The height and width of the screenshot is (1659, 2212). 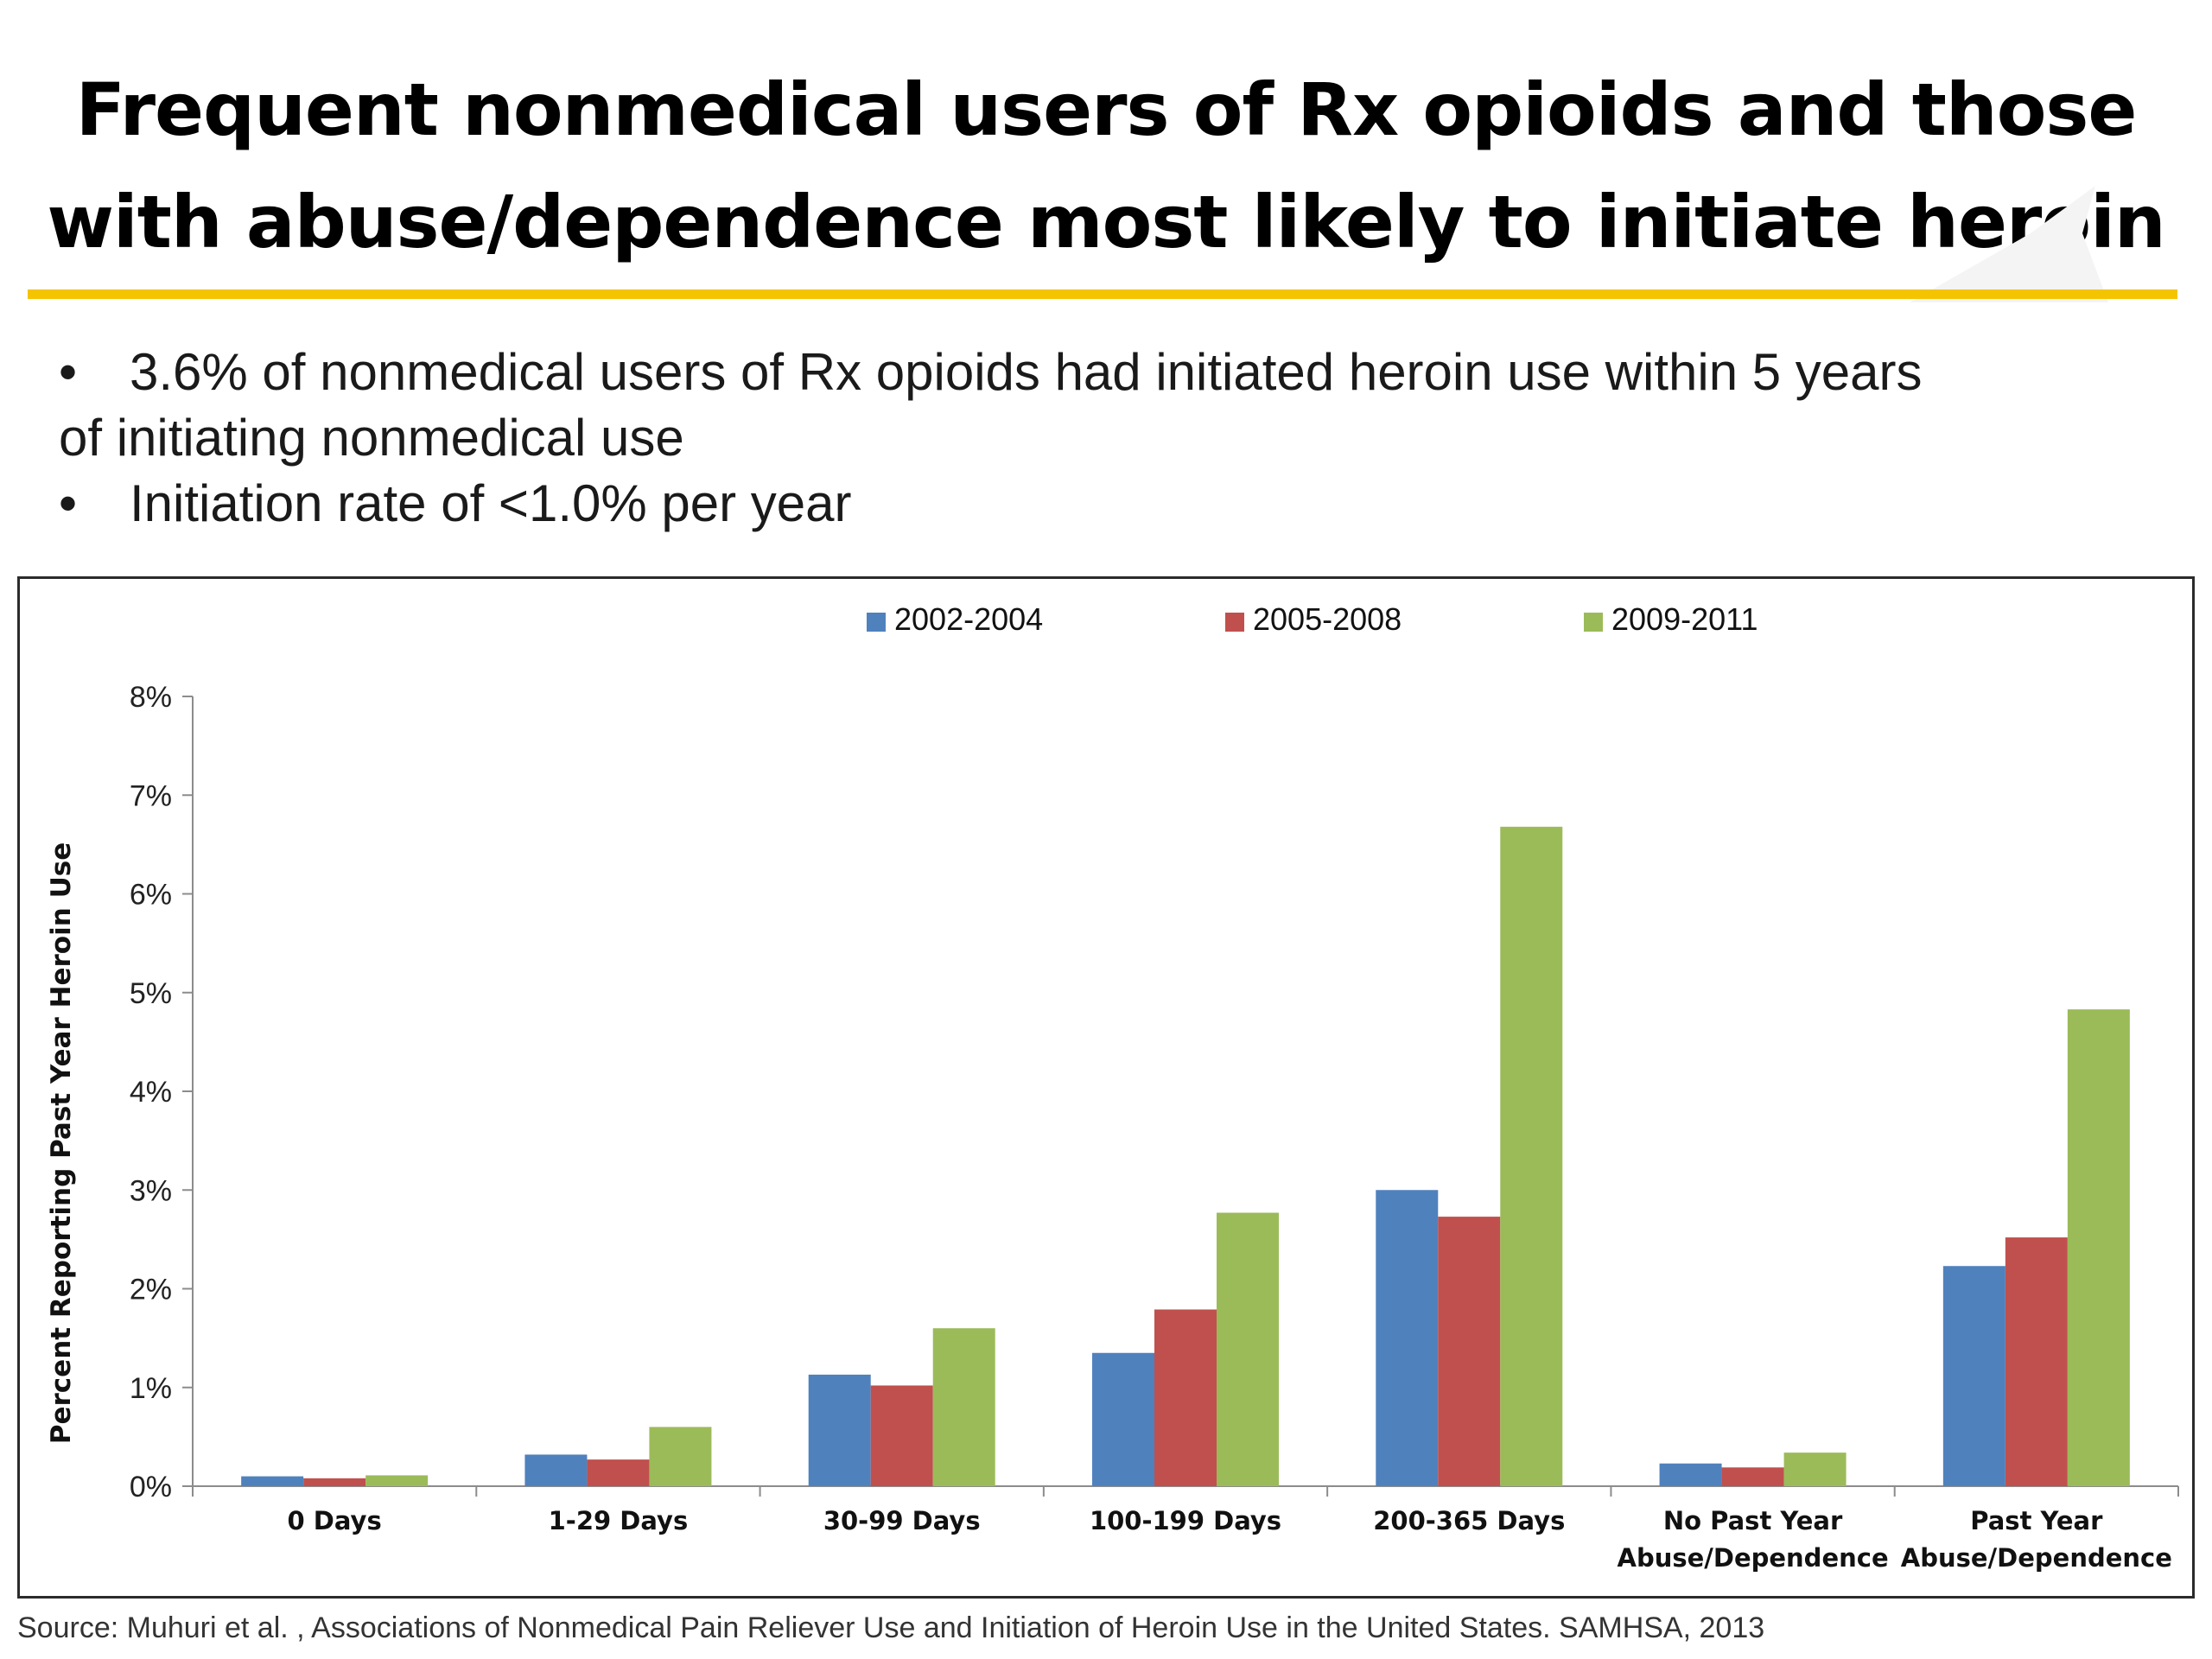 What do you see at coordinates (335, 1520) in the screenshot?
I see `x-category-label: 0 Days` at bounding box center [335, 1520].